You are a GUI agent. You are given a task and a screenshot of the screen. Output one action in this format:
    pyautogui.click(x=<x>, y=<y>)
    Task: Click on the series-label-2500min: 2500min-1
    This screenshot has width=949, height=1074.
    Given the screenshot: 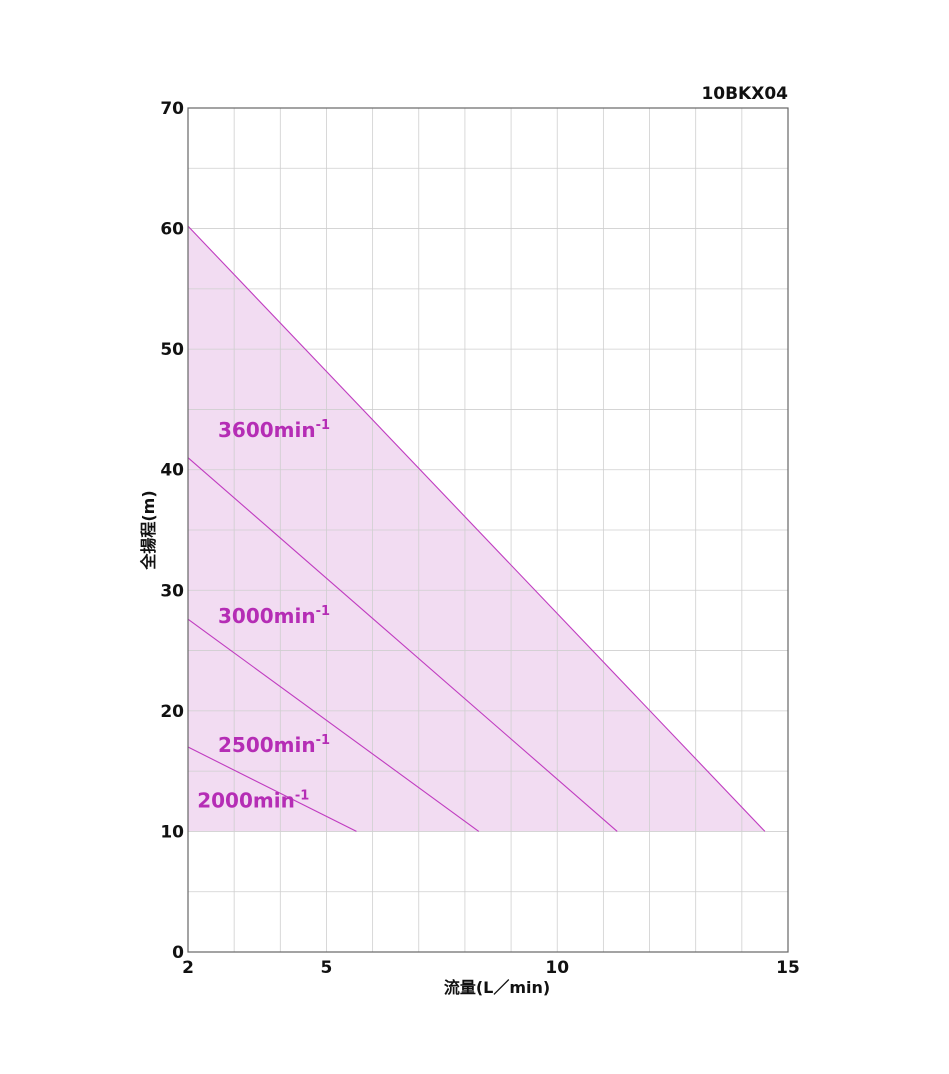 What is the action you would take?
    pyautogui.click(x=274, y=745)
    